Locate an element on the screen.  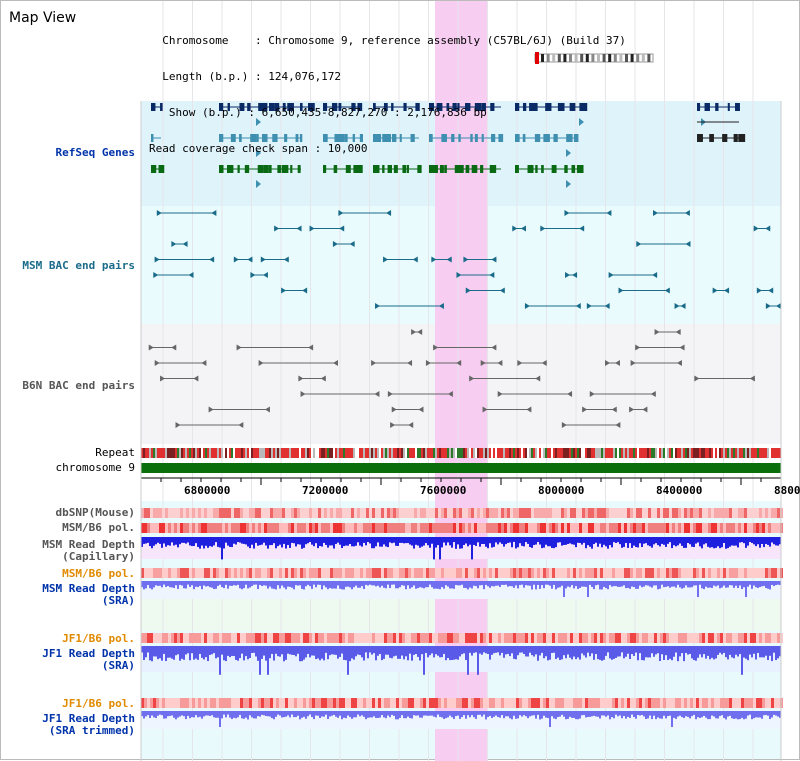
track-label-msm-depth-capillary: MSM Read Depth (Capillary) is located at coordinates (88, 550).